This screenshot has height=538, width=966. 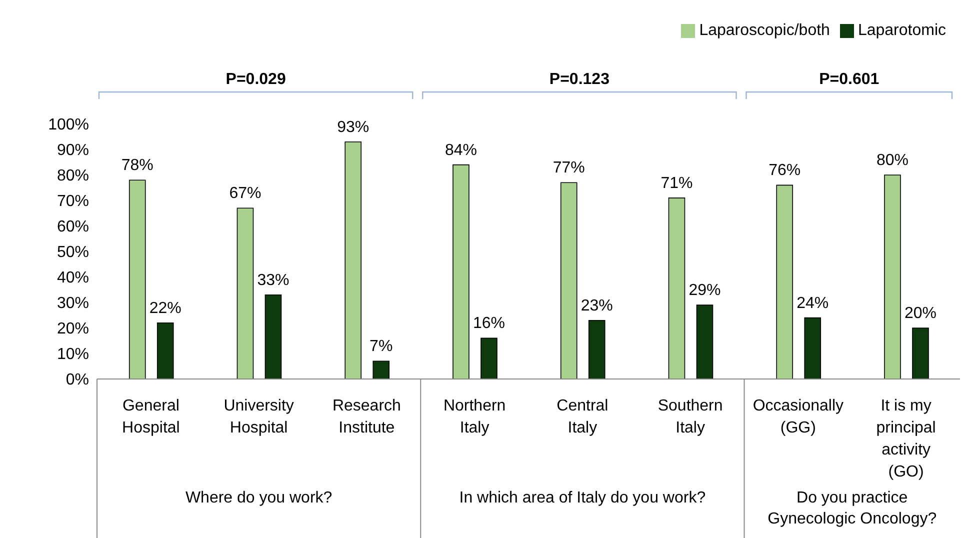 What do you see at coordinates (259, 416) in the screenshot?
I see `x-tick-label: University Hospital` at bounding box center [259, 416].